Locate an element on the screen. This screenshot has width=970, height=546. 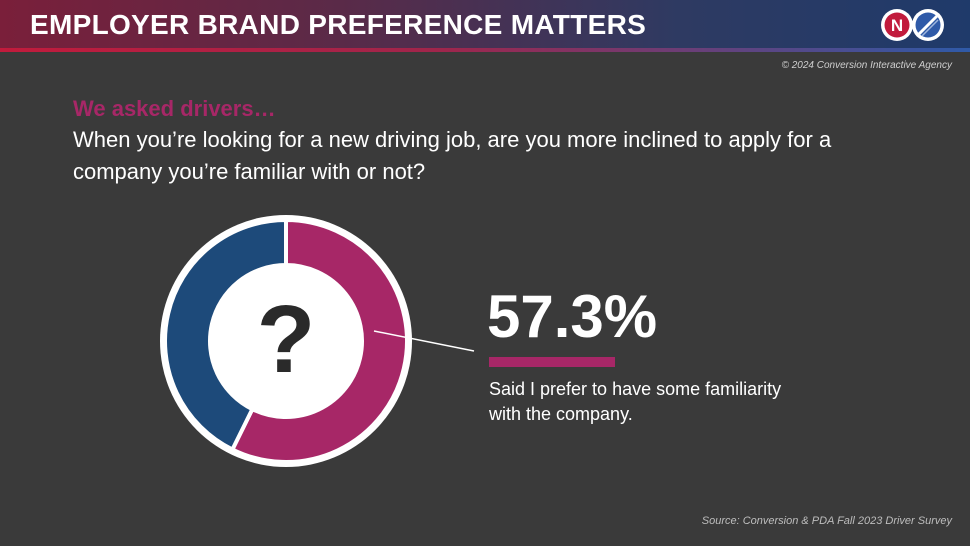
donut-slice-familiar is located at coordinates (319, 340).